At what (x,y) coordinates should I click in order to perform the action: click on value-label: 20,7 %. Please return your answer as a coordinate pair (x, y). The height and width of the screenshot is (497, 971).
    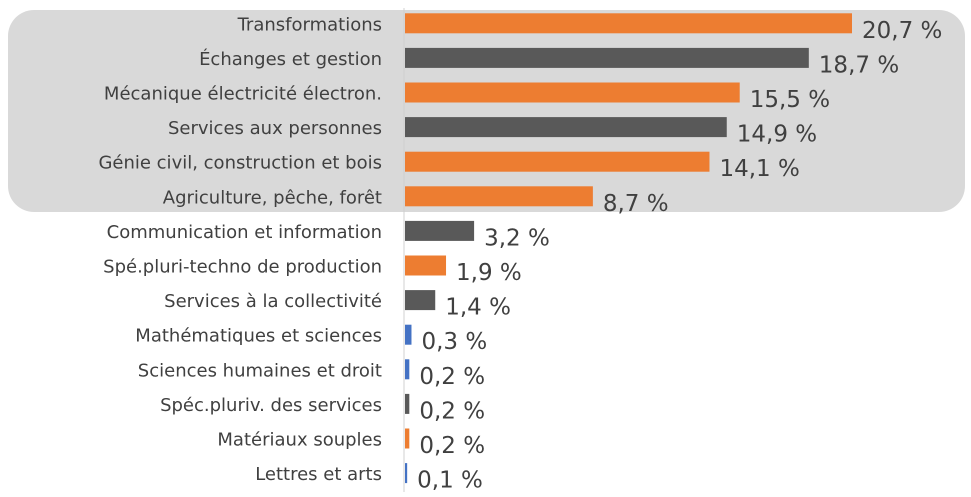
    Looking at the image, I should click on (902, 31).